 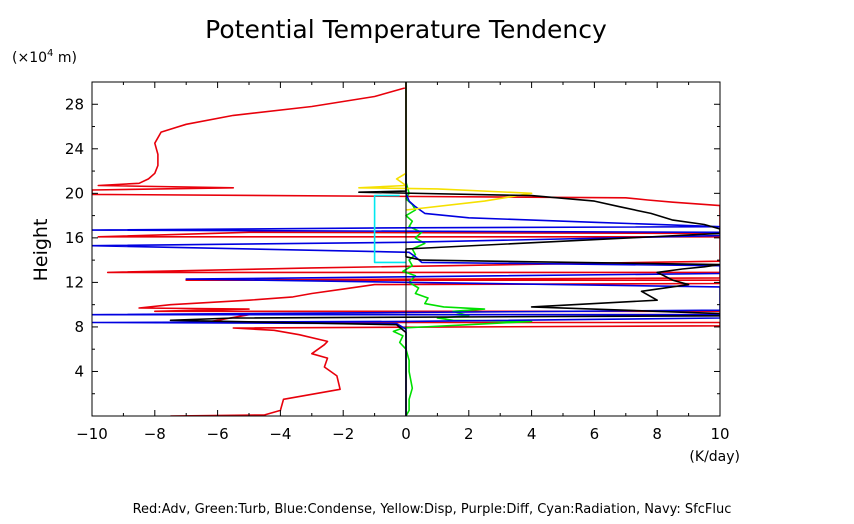 I want to click on x-tick-label: −4, so click(x=280, y=434).